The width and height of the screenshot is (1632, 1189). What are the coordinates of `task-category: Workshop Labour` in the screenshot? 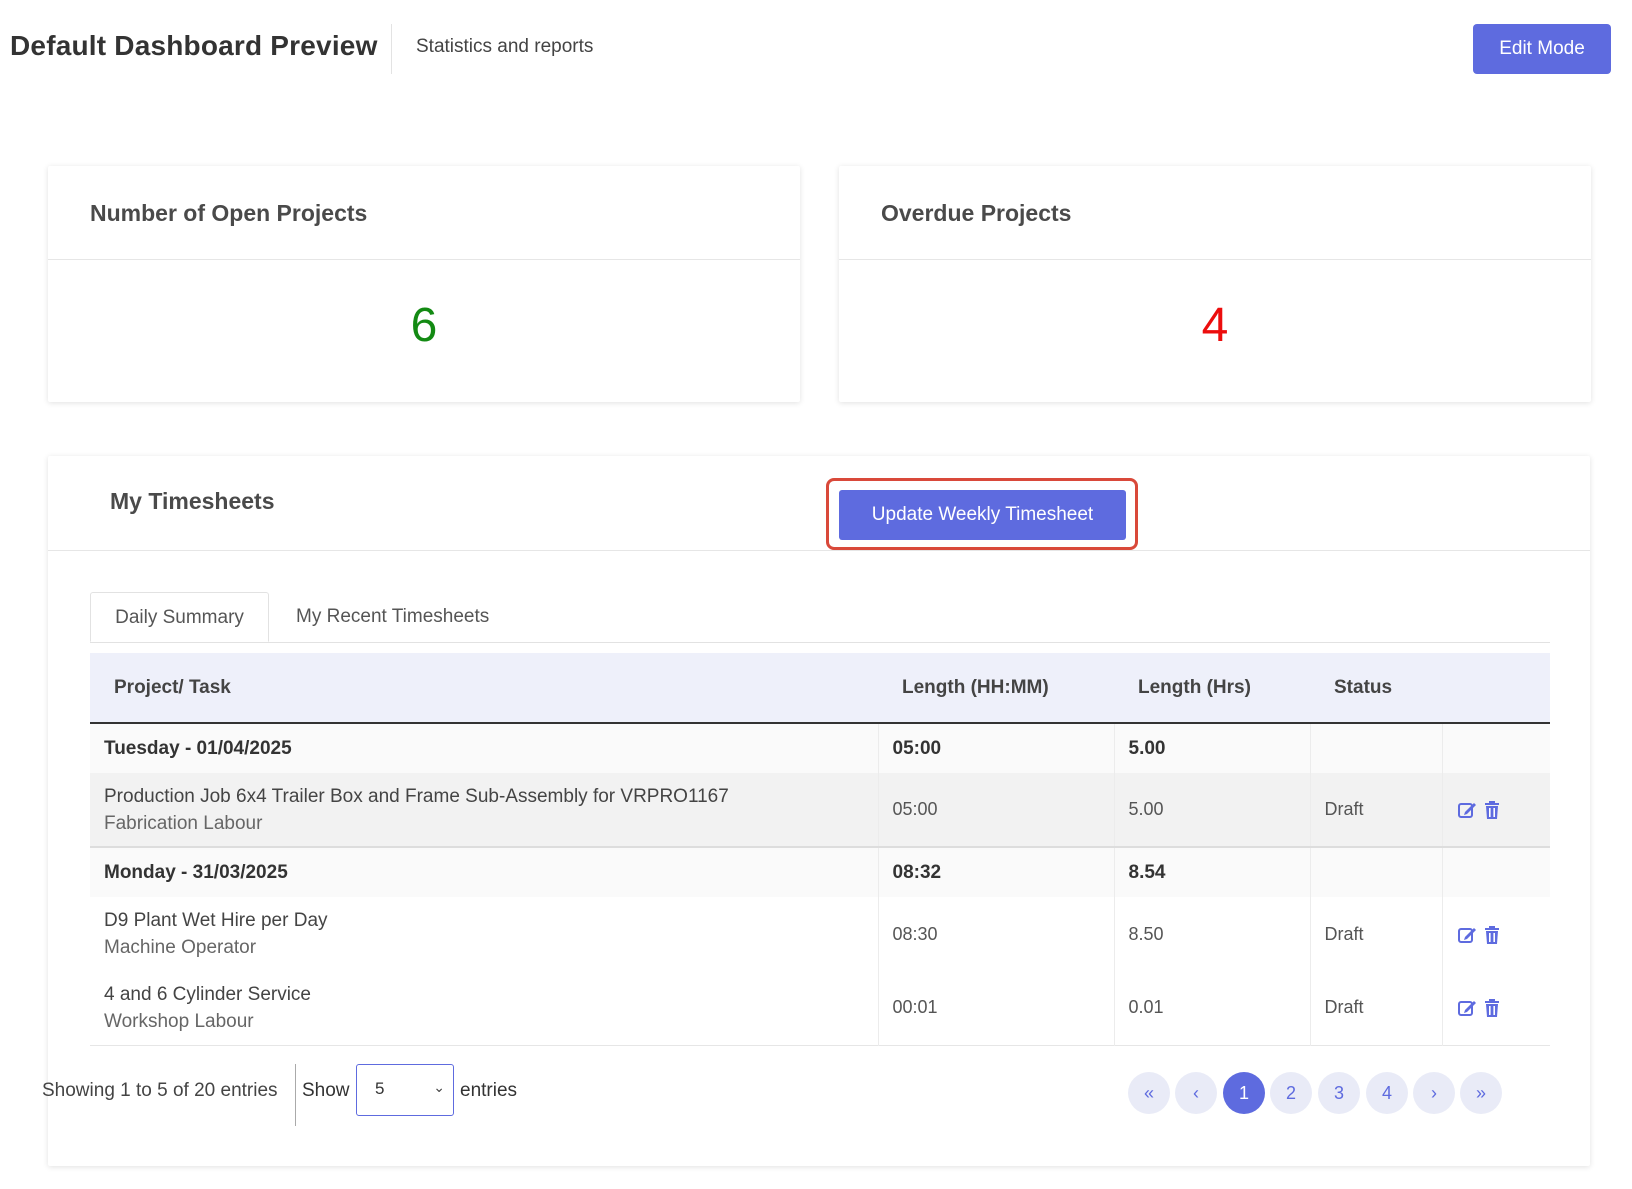 It's located at (179, 1021).